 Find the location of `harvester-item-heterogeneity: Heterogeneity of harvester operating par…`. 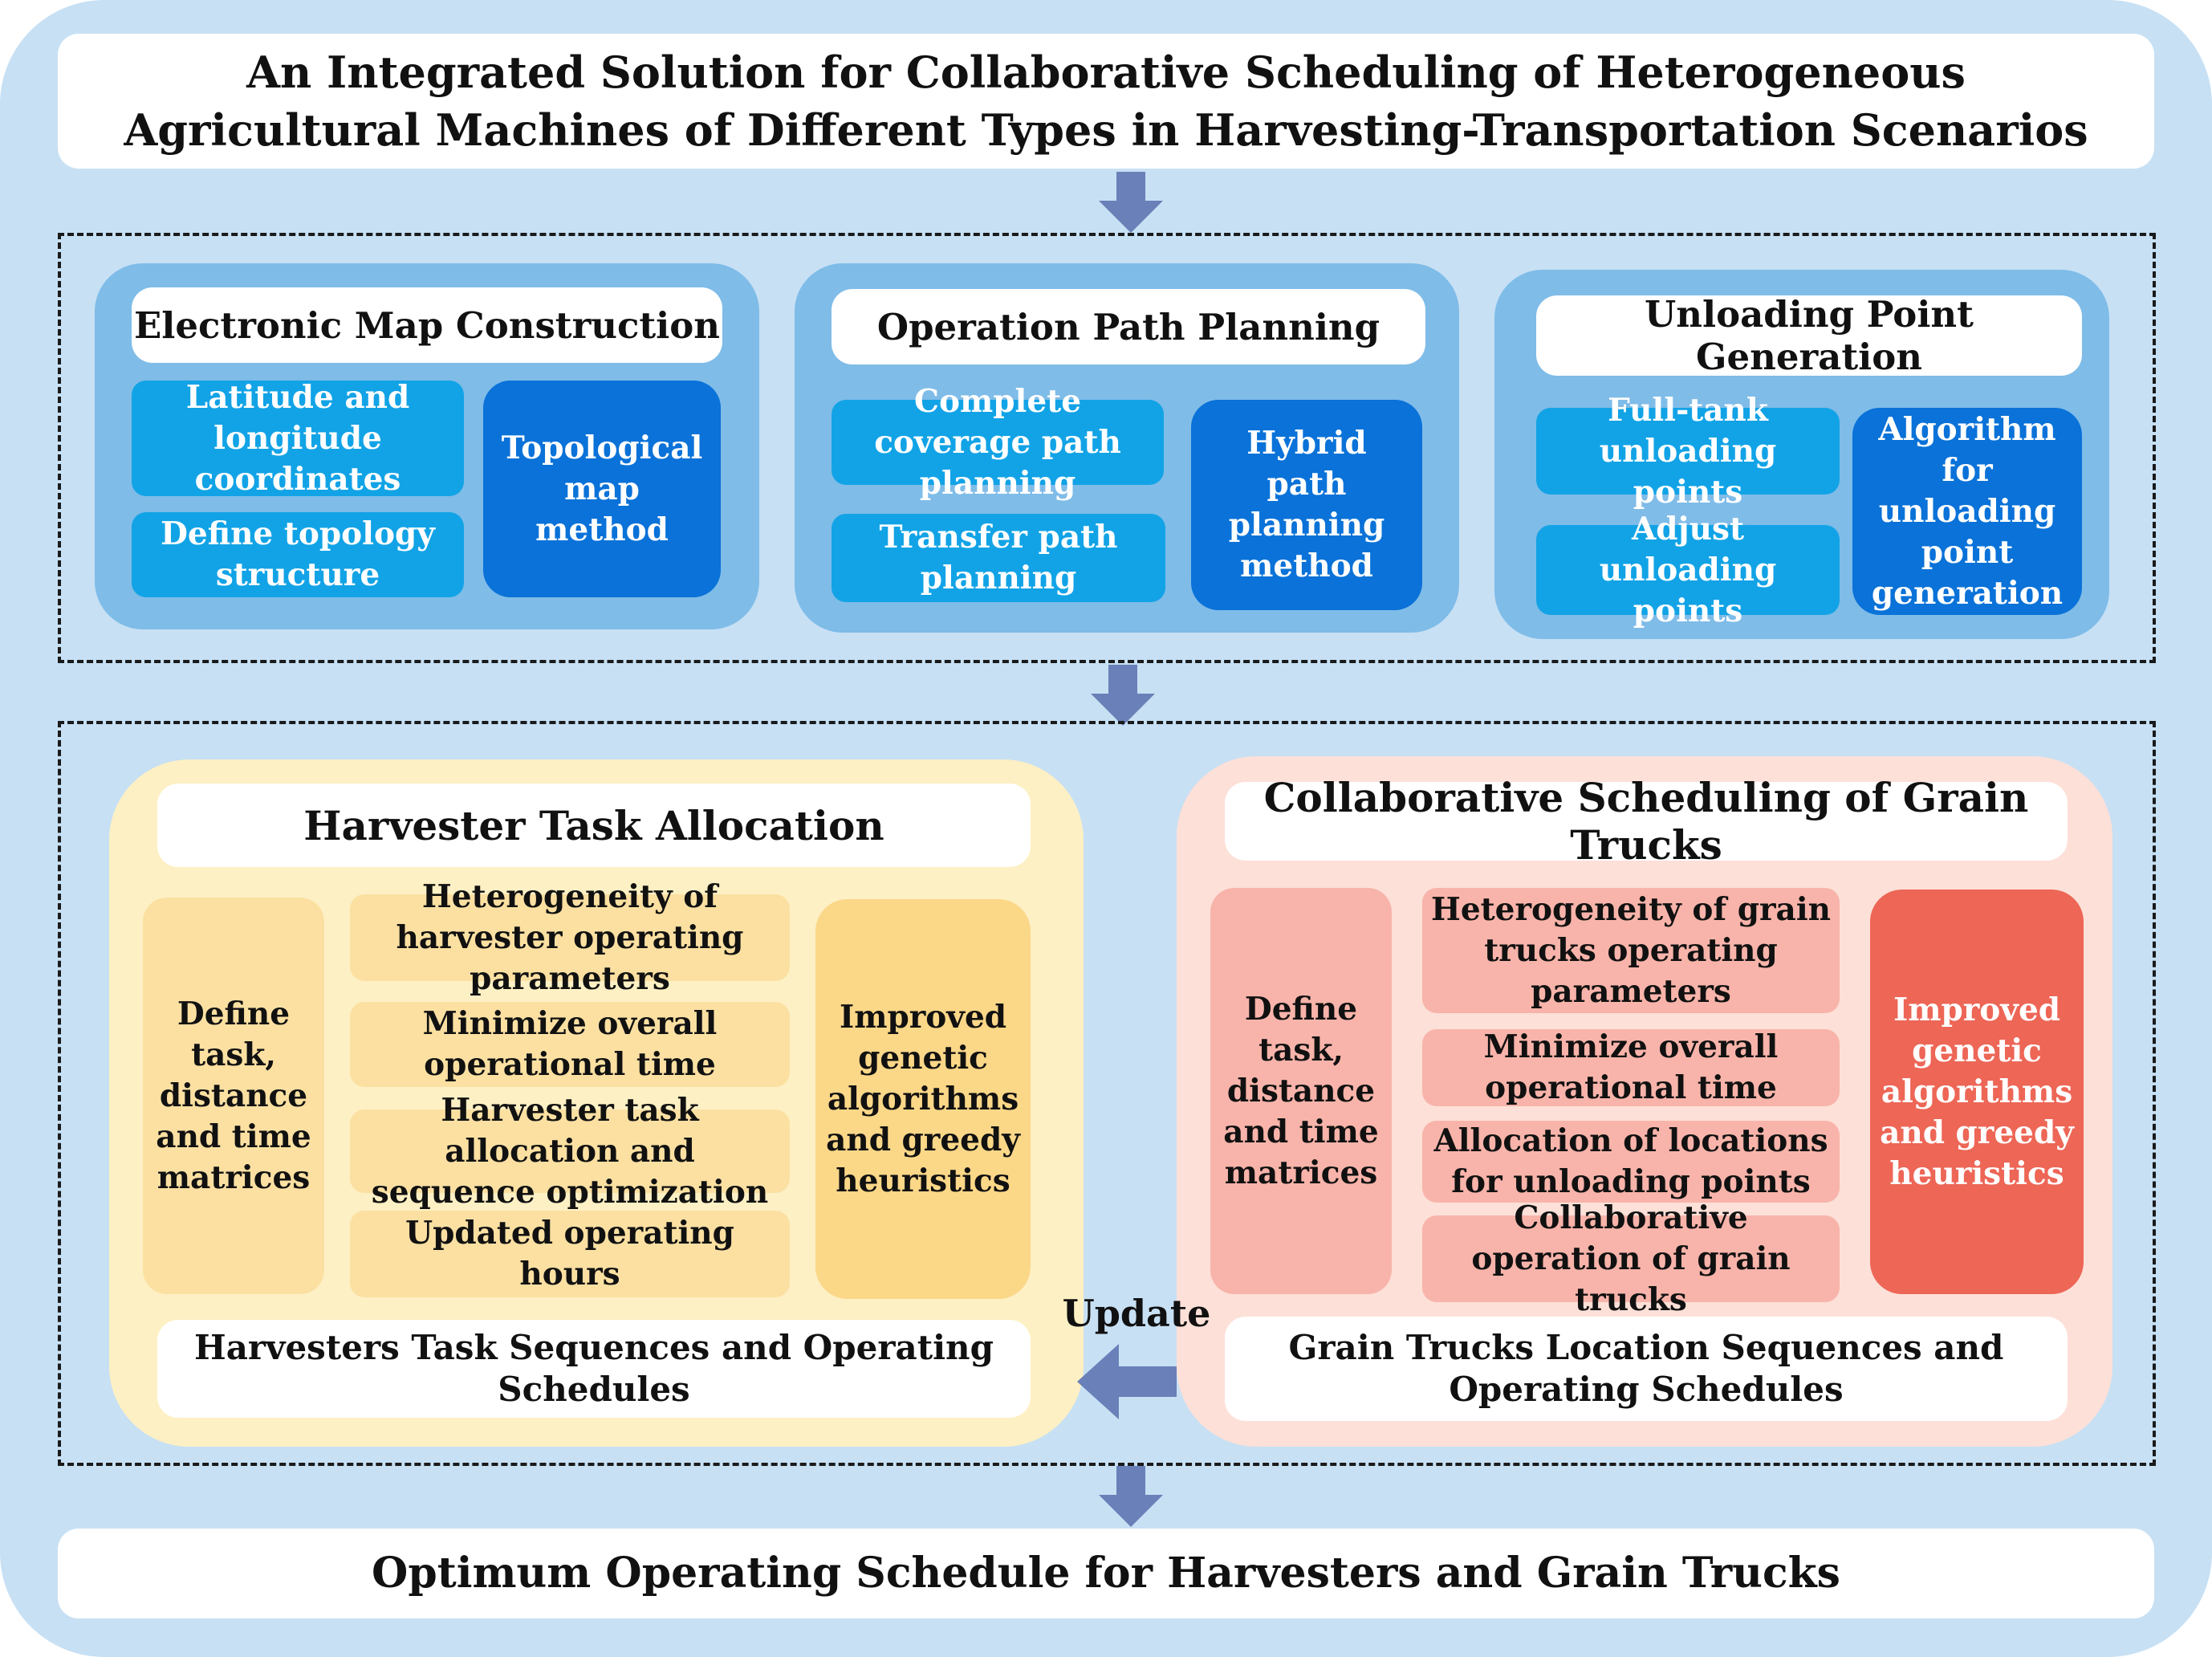

harvester-item-heterogeneity: Heterogeneity of harvester operating par… is located at coordinates (570, 937).